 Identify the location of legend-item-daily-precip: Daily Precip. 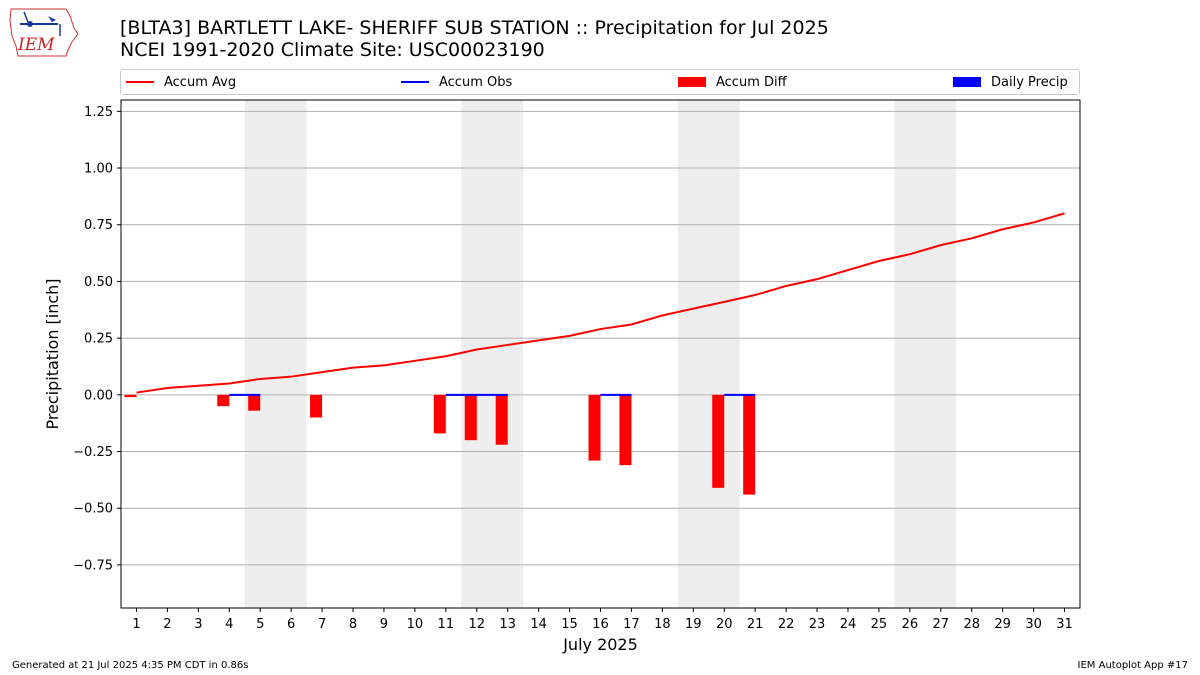
(1010, 82).